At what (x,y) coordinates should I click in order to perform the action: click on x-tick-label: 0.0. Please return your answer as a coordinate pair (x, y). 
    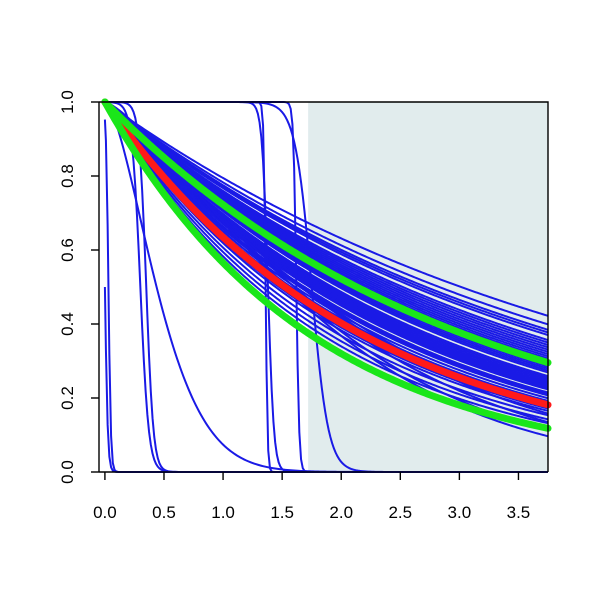
    Looking at the image, I should click on (105, 512).